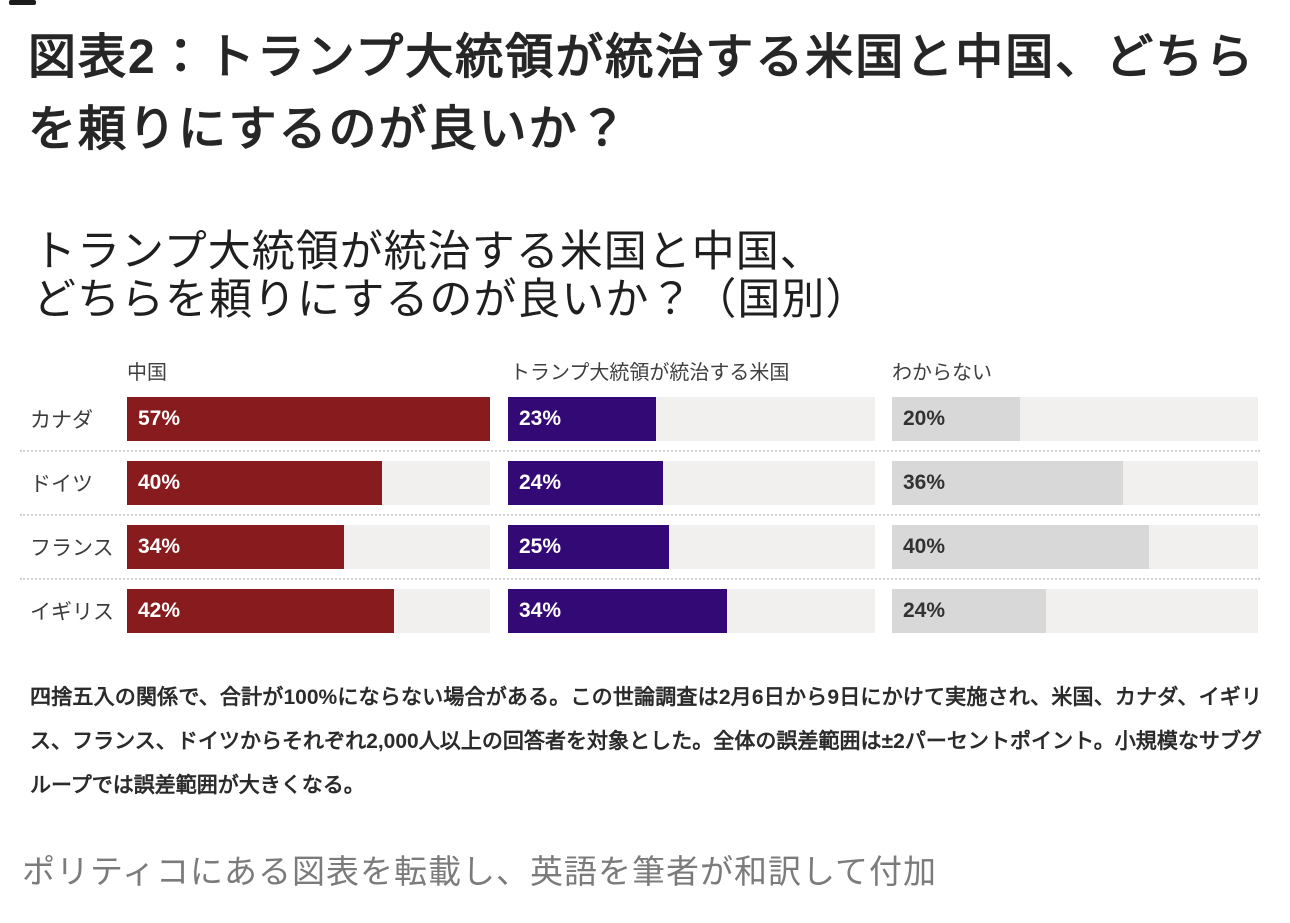 Image resolution: width=1290 pixels, height=923 pixels. What do you see at coordinates (691, 419) in the screenshot?
I see `bar-track: 23%` at bounding box center [691, 419].